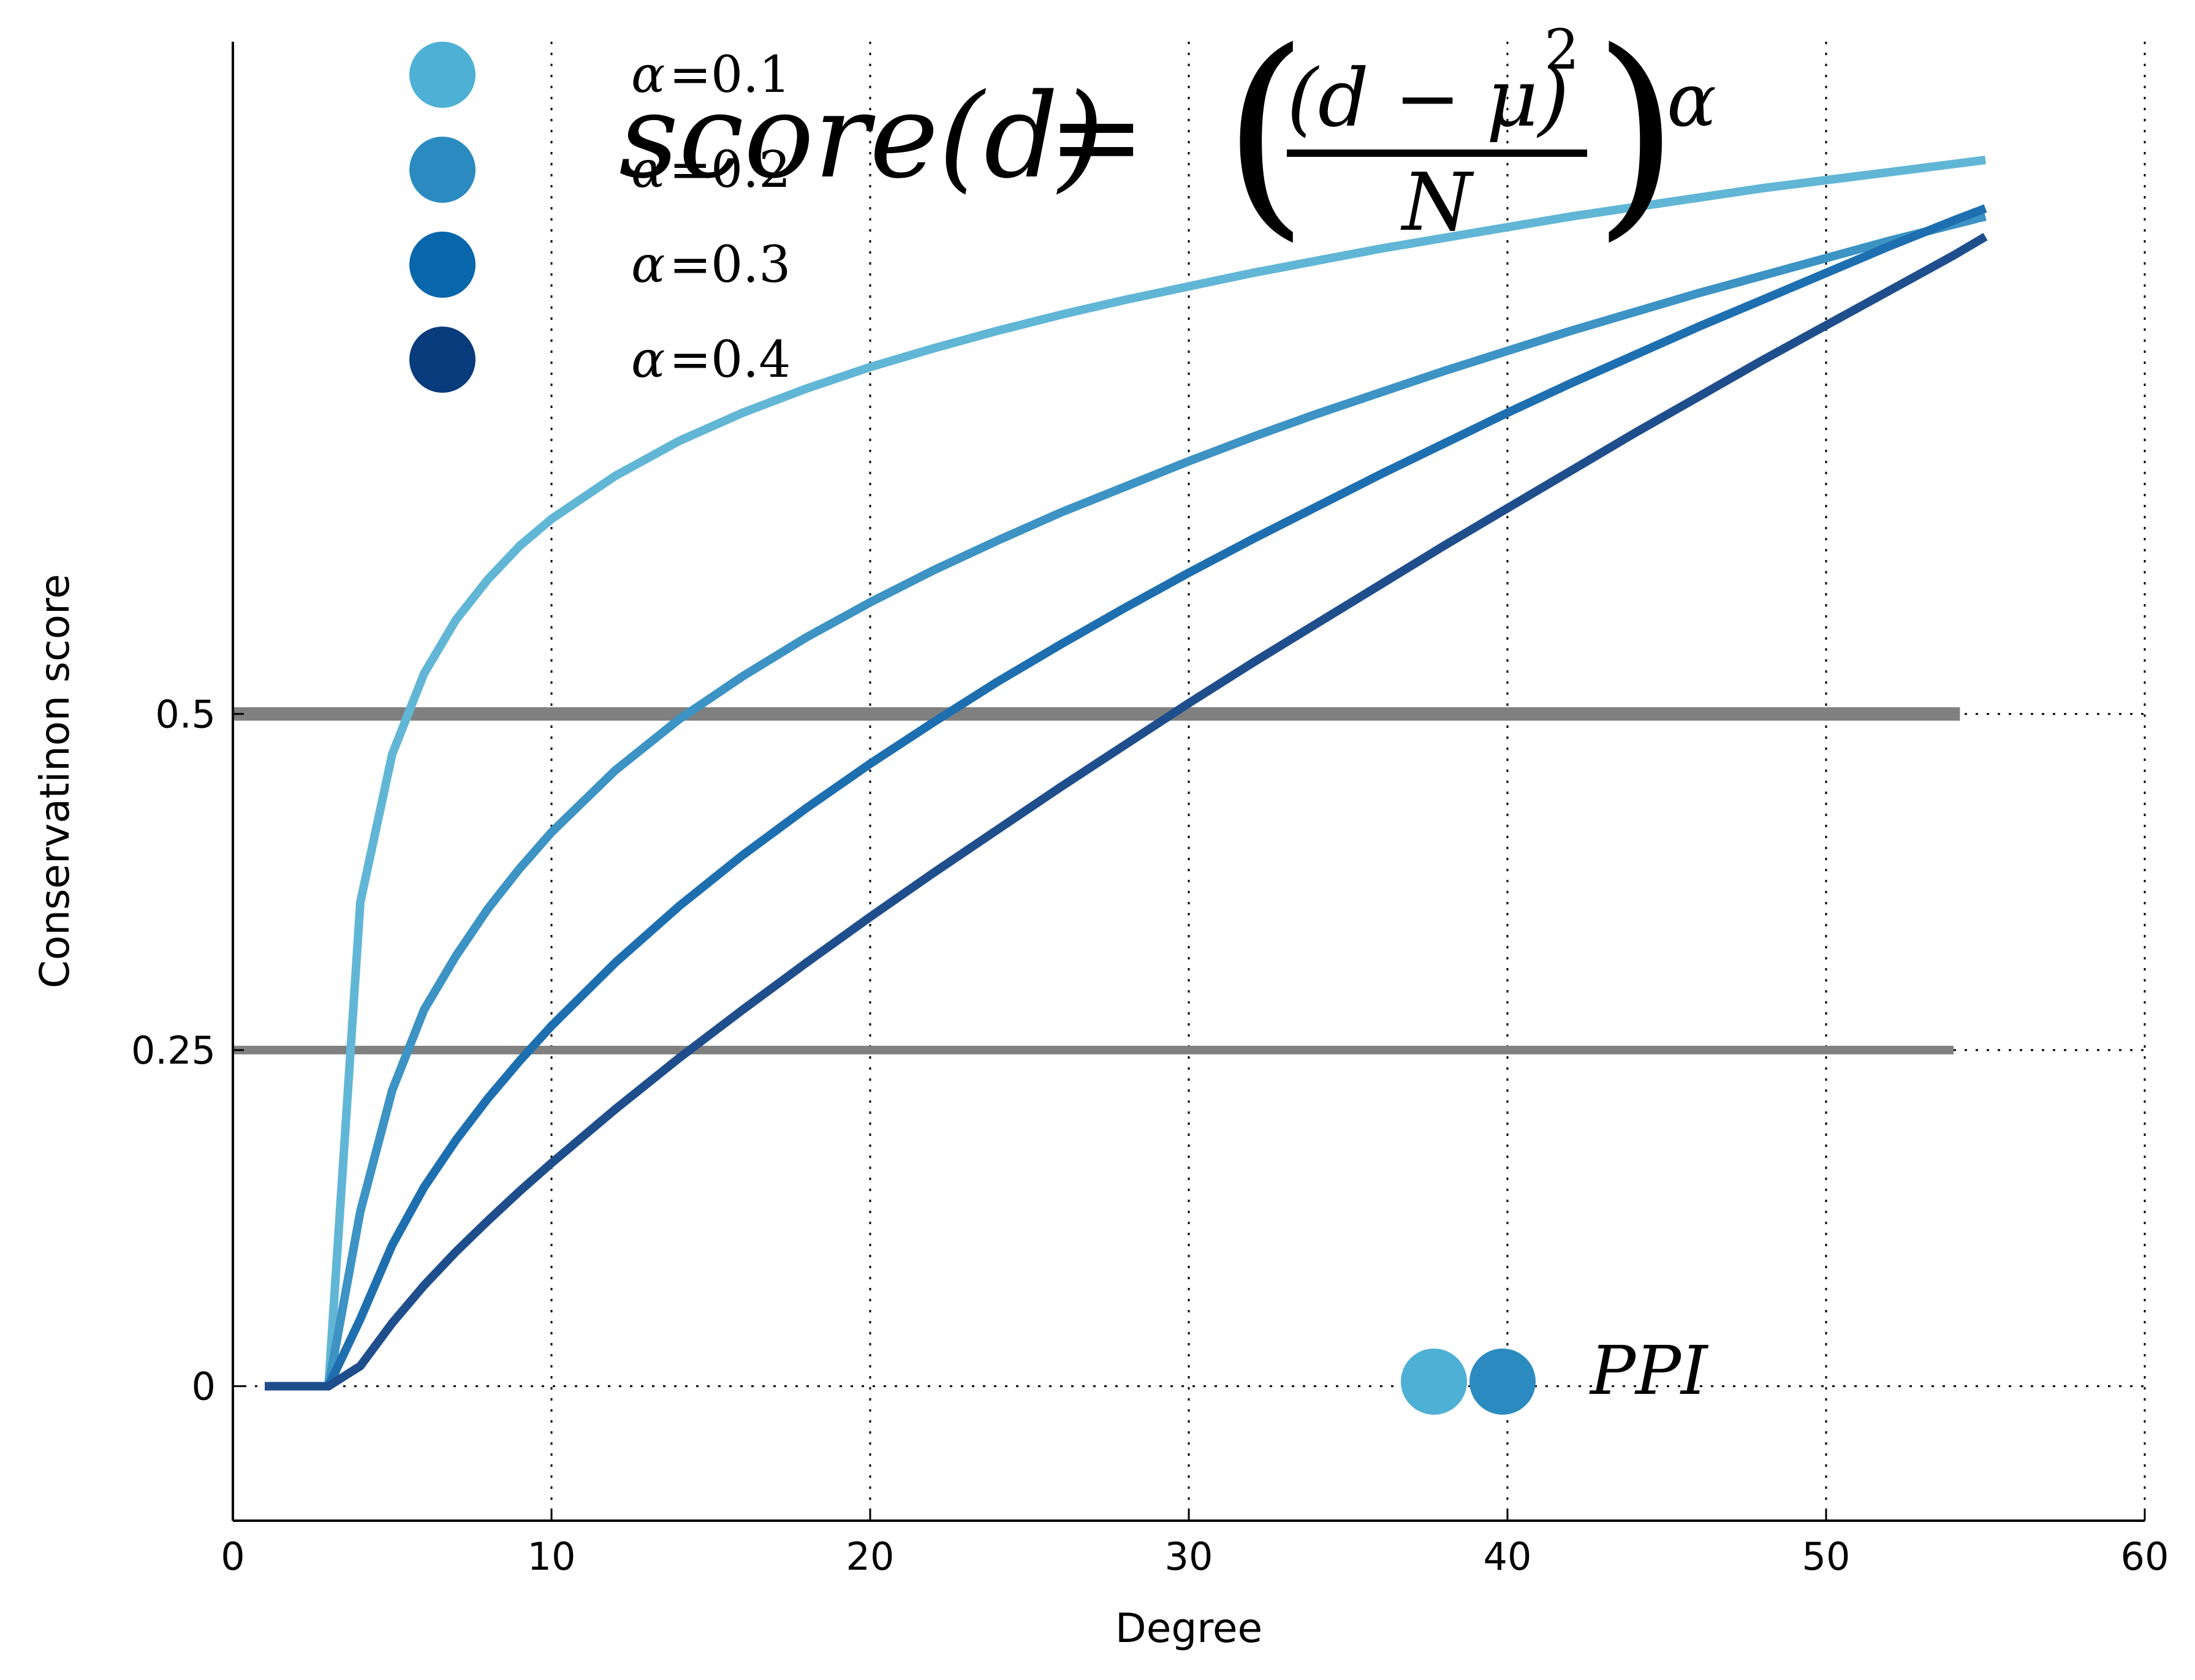 The width and height of the screenshot is (2195, 1680). I want to click on legend-equals-3: =, so click(690, 265).